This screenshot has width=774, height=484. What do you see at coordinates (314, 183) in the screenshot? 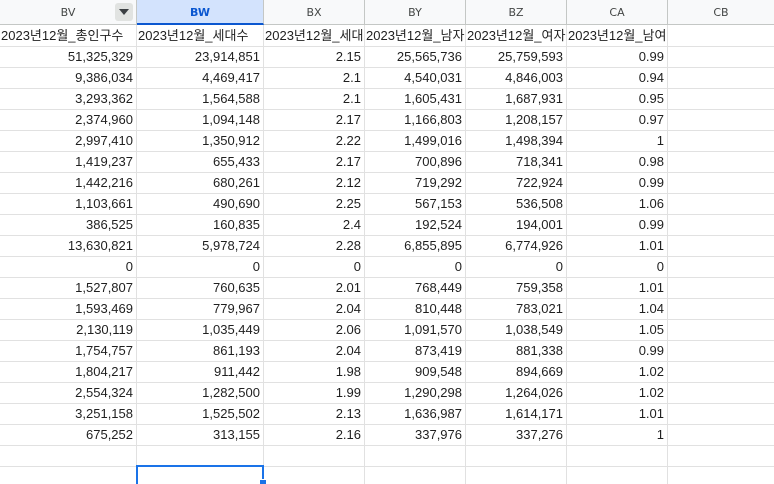
I see `cell: 2.12` at bounding box center [314, 183].